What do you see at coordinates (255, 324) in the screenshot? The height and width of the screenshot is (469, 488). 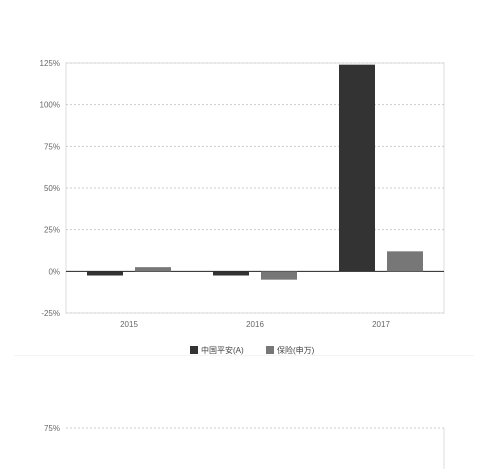 I see `x-tick-label: 2016` at bounding box center [255, 324].